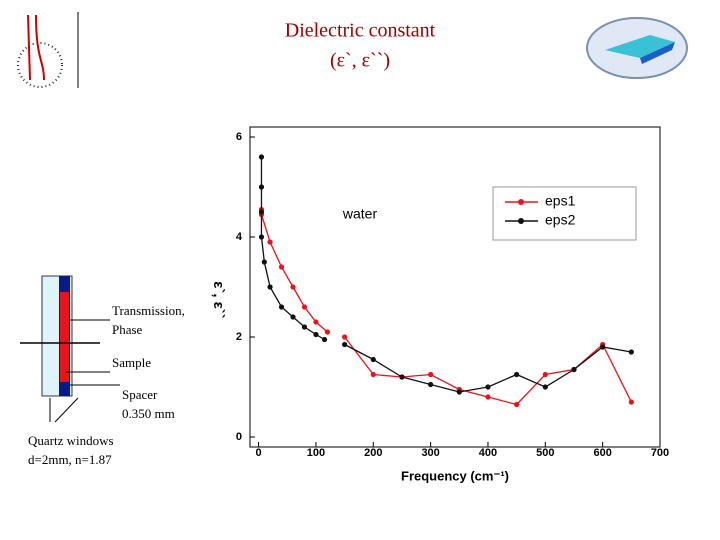  Describe the element at coordinates (637, 48) in the screenshot. I see `logo-right` at that location.